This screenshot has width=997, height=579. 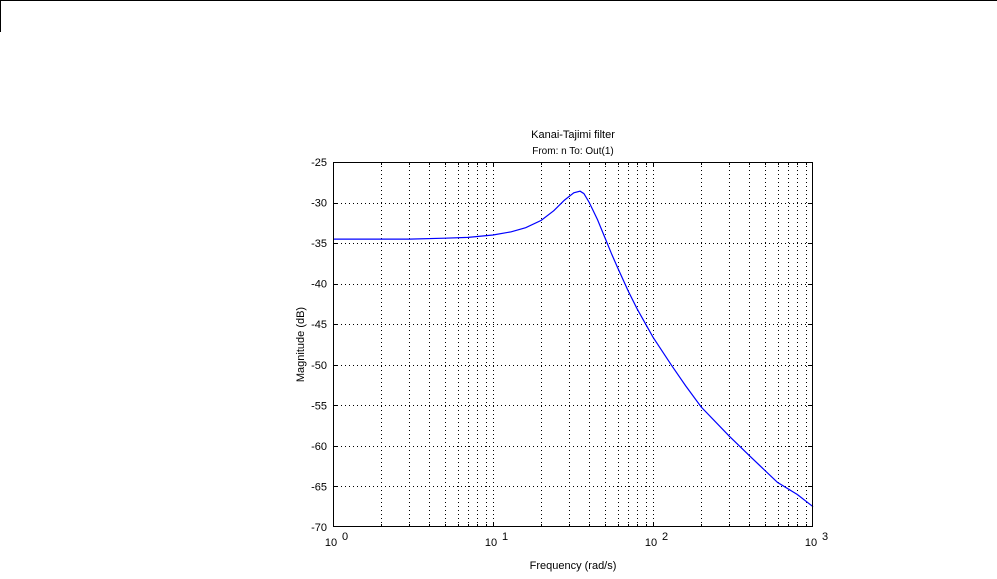 I want to click on page-frame-top-rule, so click(x=498, y=0).